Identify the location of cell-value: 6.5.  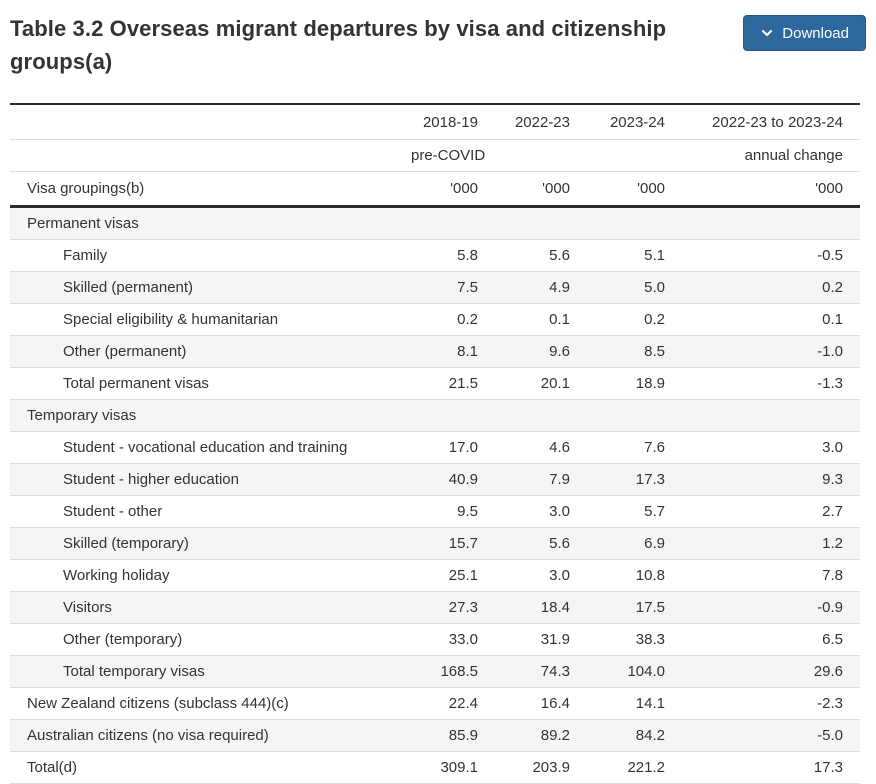
(832, 639).